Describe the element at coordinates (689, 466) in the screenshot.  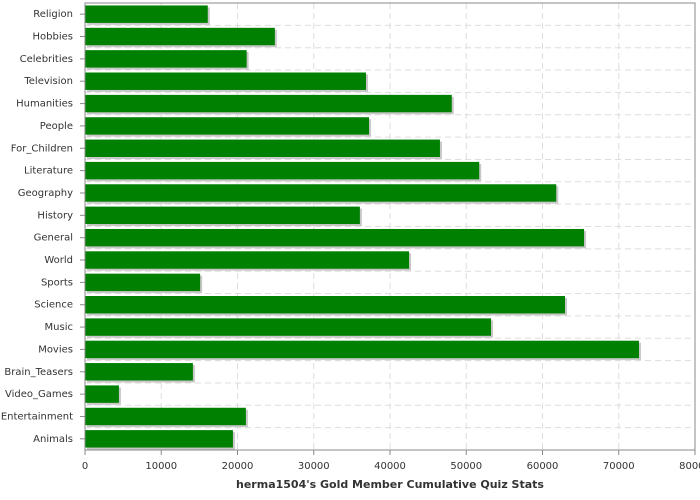
I see `x-tick-label: 80000` at that location.